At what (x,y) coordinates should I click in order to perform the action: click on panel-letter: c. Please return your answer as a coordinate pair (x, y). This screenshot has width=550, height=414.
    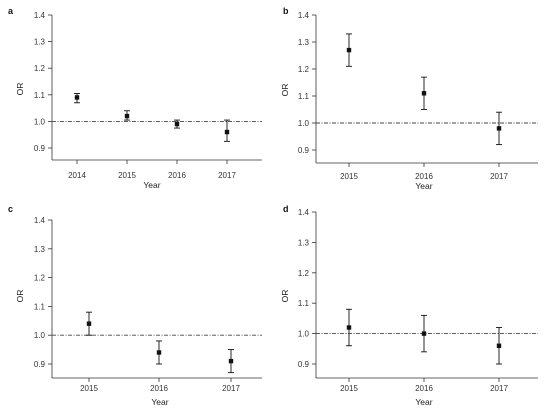
    Looking at the image, I should click on (10, 209).